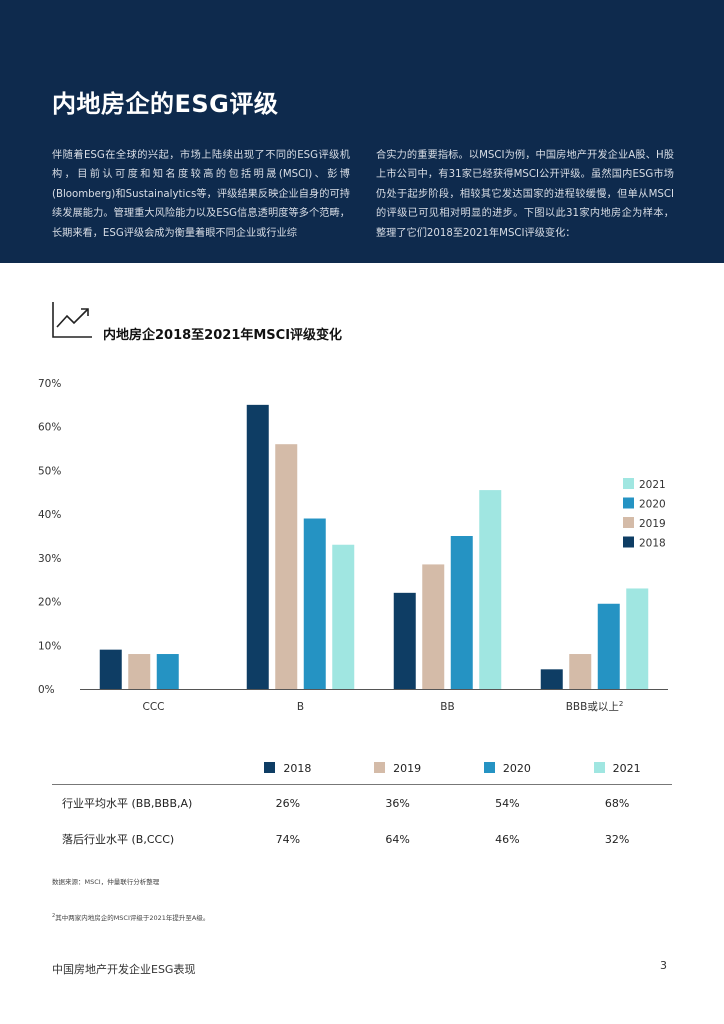 The height and width of the screenshot is (1024, 724). What do you see at coordinates (383, 706) in the screenshot?
I see `x-axis-labels: CCC B BB BBB或以上2` at bounding box center [383, 706].